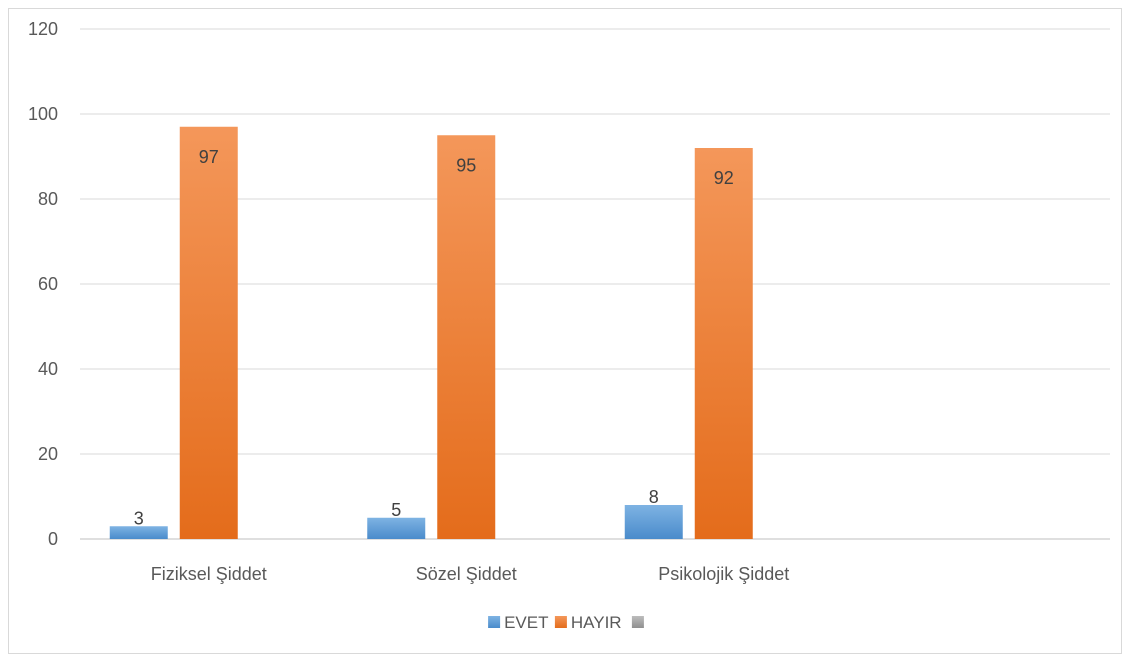  What do you see at coordinates (466, 165) in the screenshot?
I see `data-label: 95` at bounding box center [466, 165].